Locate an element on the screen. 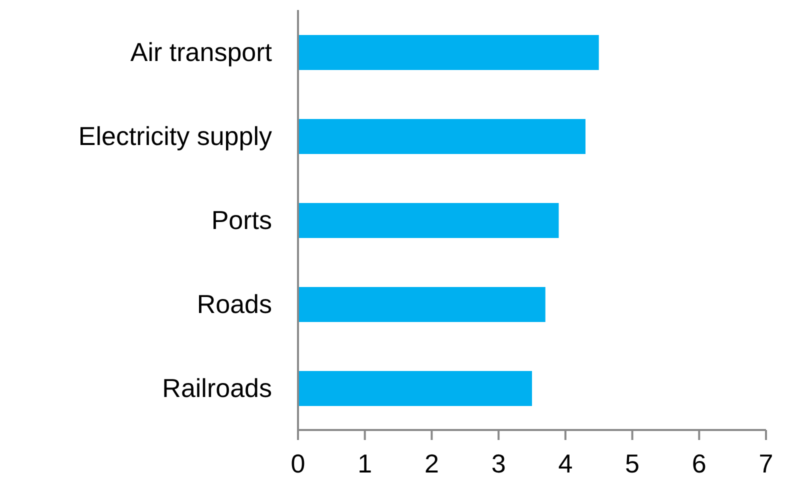 This screenshot has height=495, width=791. y-tick-label: Railroads is located at coordinates (217, 388).